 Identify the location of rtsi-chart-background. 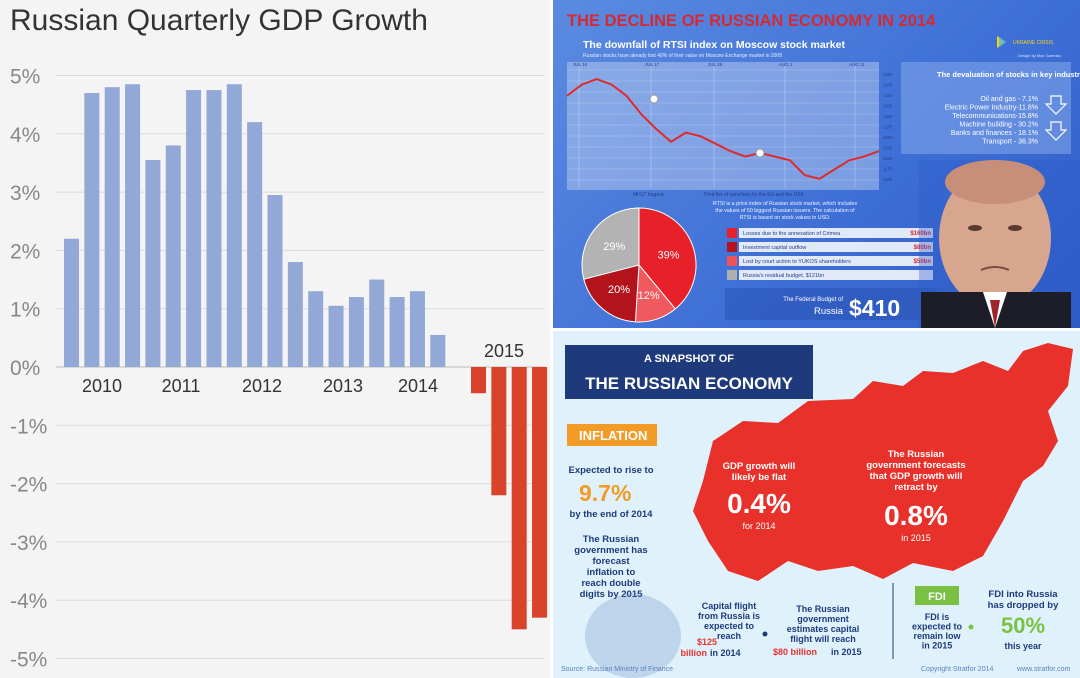
(723, 126).